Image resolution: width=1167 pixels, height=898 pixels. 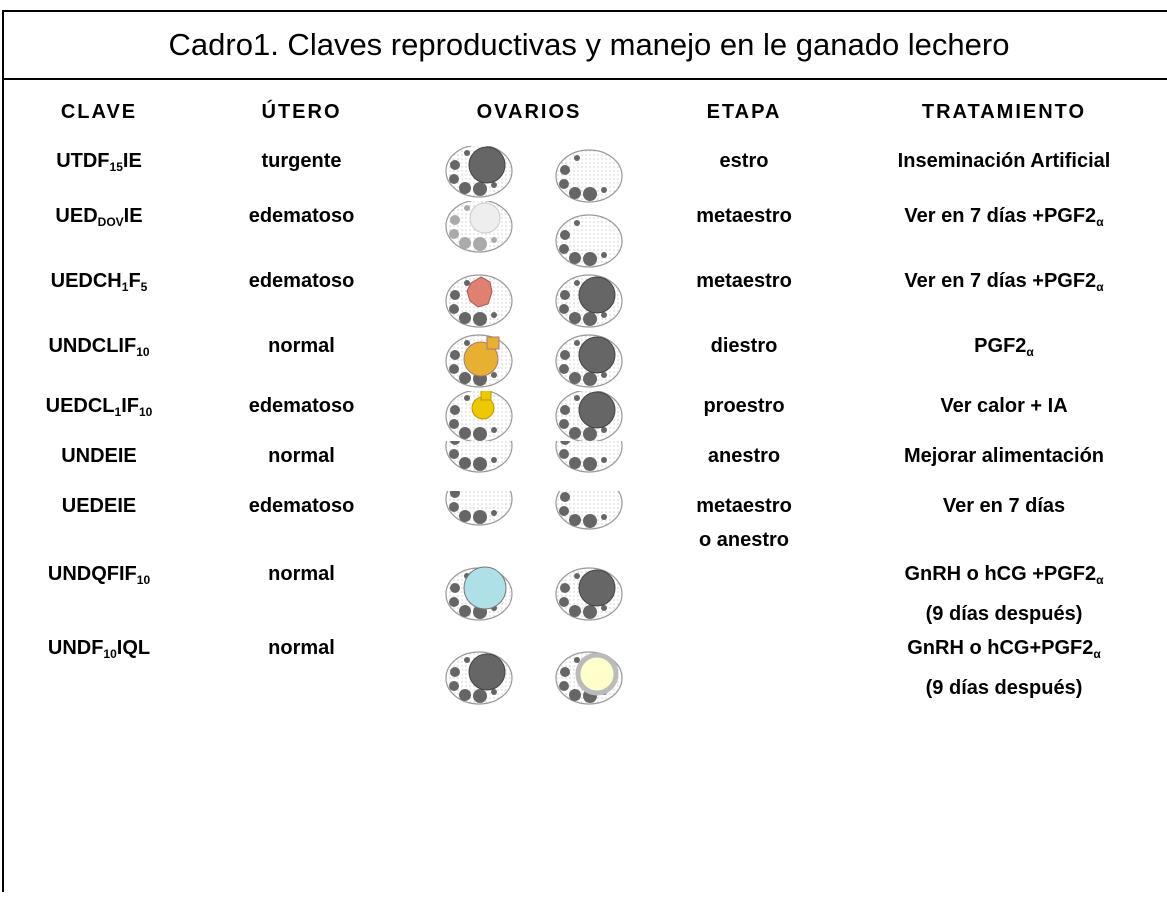 I want to click on subscript: DOV, so click(x=110, y=222).